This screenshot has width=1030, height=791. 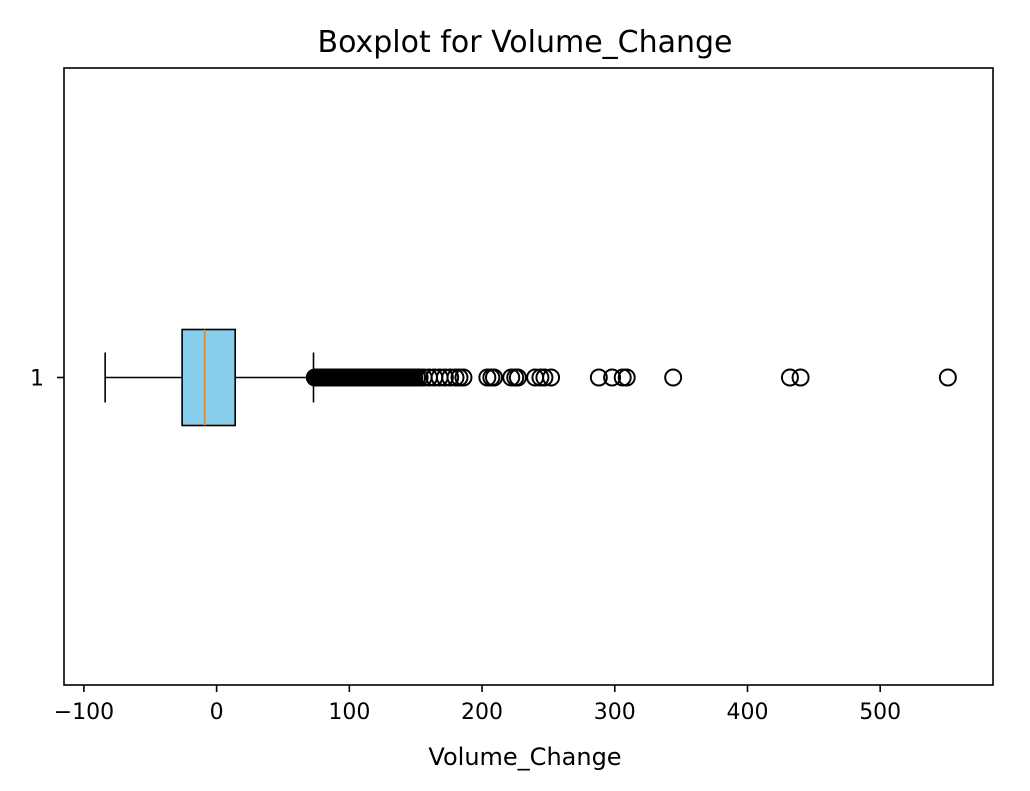 I want to click on x-tick-label: 500, so click(x=880, y=712).